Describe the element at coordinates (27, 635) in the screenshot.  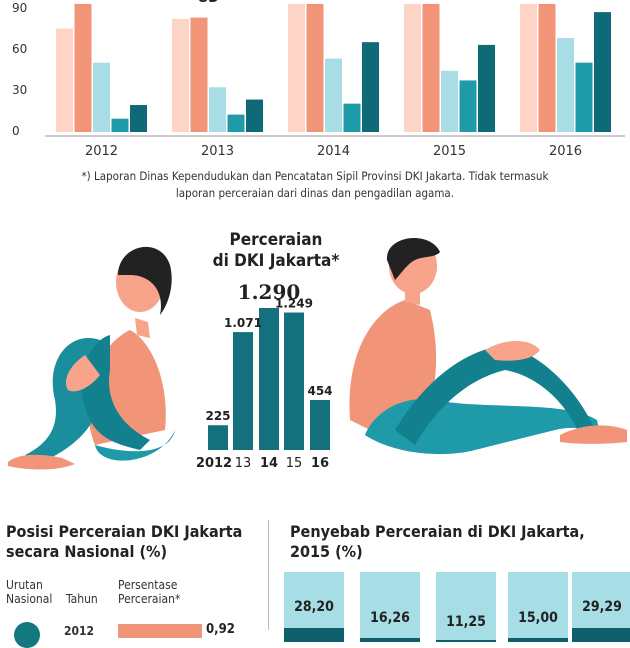
I see `rank-circle-icon` at that location.